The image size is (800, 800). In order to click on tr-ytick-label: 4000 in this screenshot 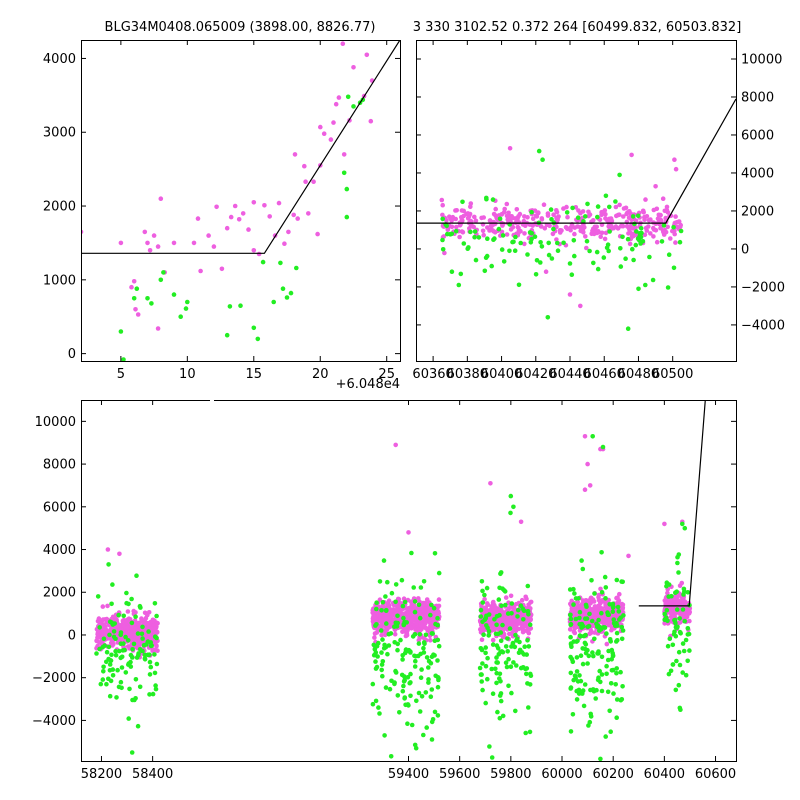, I will do `click(757, 173)`.